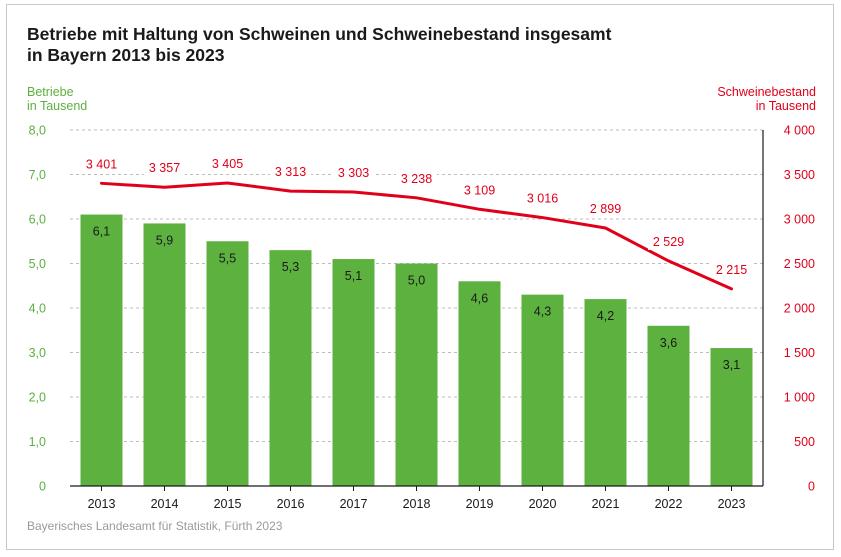 The height and width of the screenshot is (557, 841). Describe the element at coordinates (799, 175) in the screenshot. I see `y-tick-label-right: 3 500` at that location.